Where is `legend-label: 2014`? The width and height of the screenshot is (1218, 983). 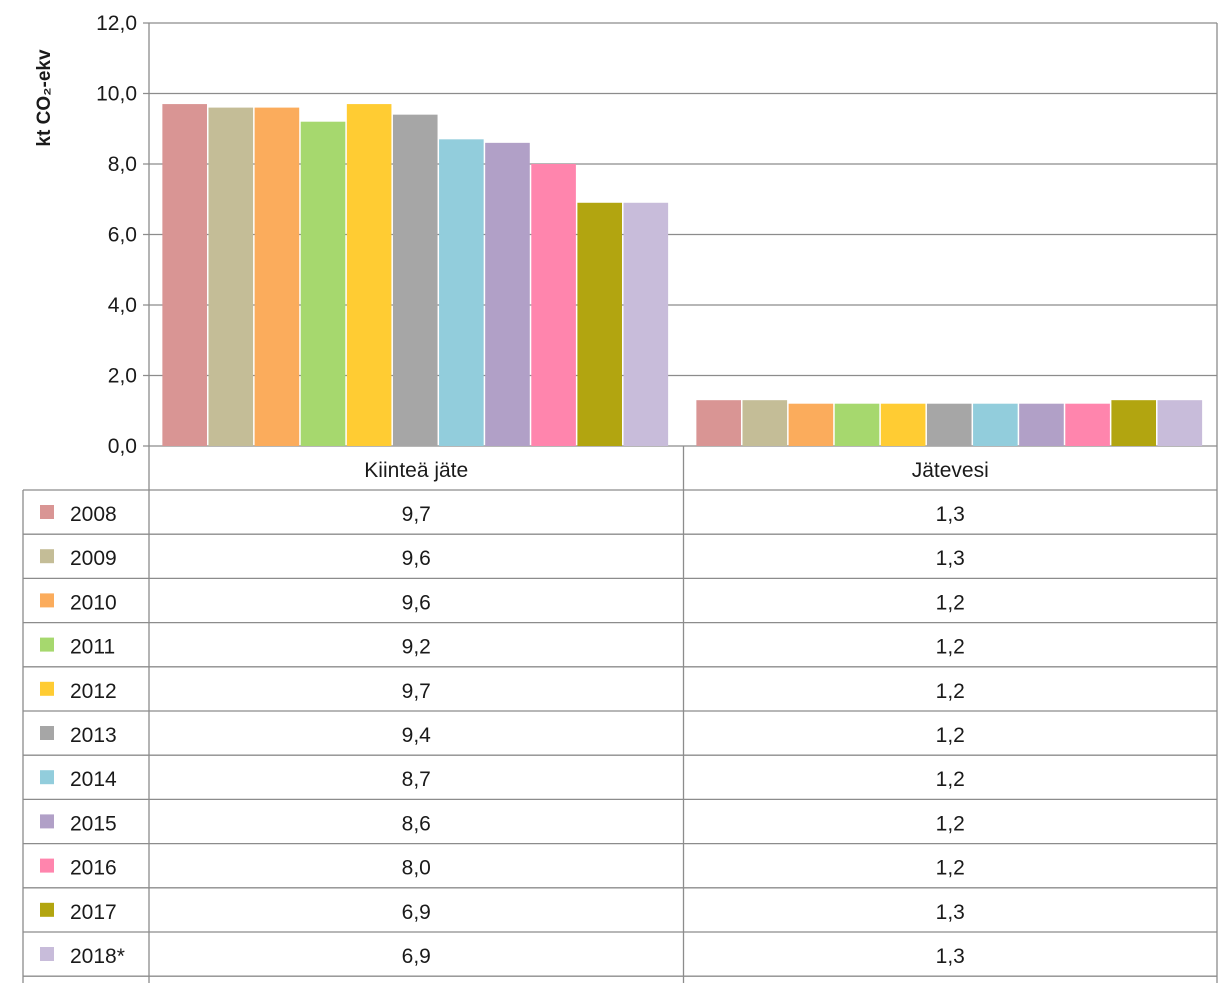 legend-label: 2014 is located at coordinates (93, 779).